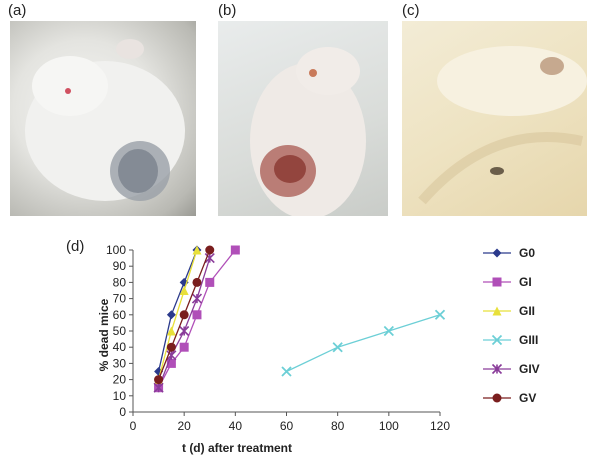 Image resolution: width=597 pixels, height=462 pixels. I want to click on photo-b, so click(303, 118).